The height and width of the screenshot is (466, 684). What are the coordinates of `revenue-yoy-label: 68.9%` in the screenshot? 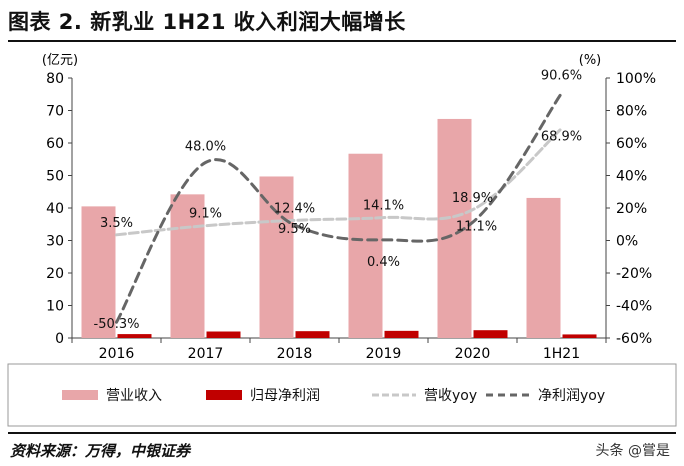 It's located at (561, 137).